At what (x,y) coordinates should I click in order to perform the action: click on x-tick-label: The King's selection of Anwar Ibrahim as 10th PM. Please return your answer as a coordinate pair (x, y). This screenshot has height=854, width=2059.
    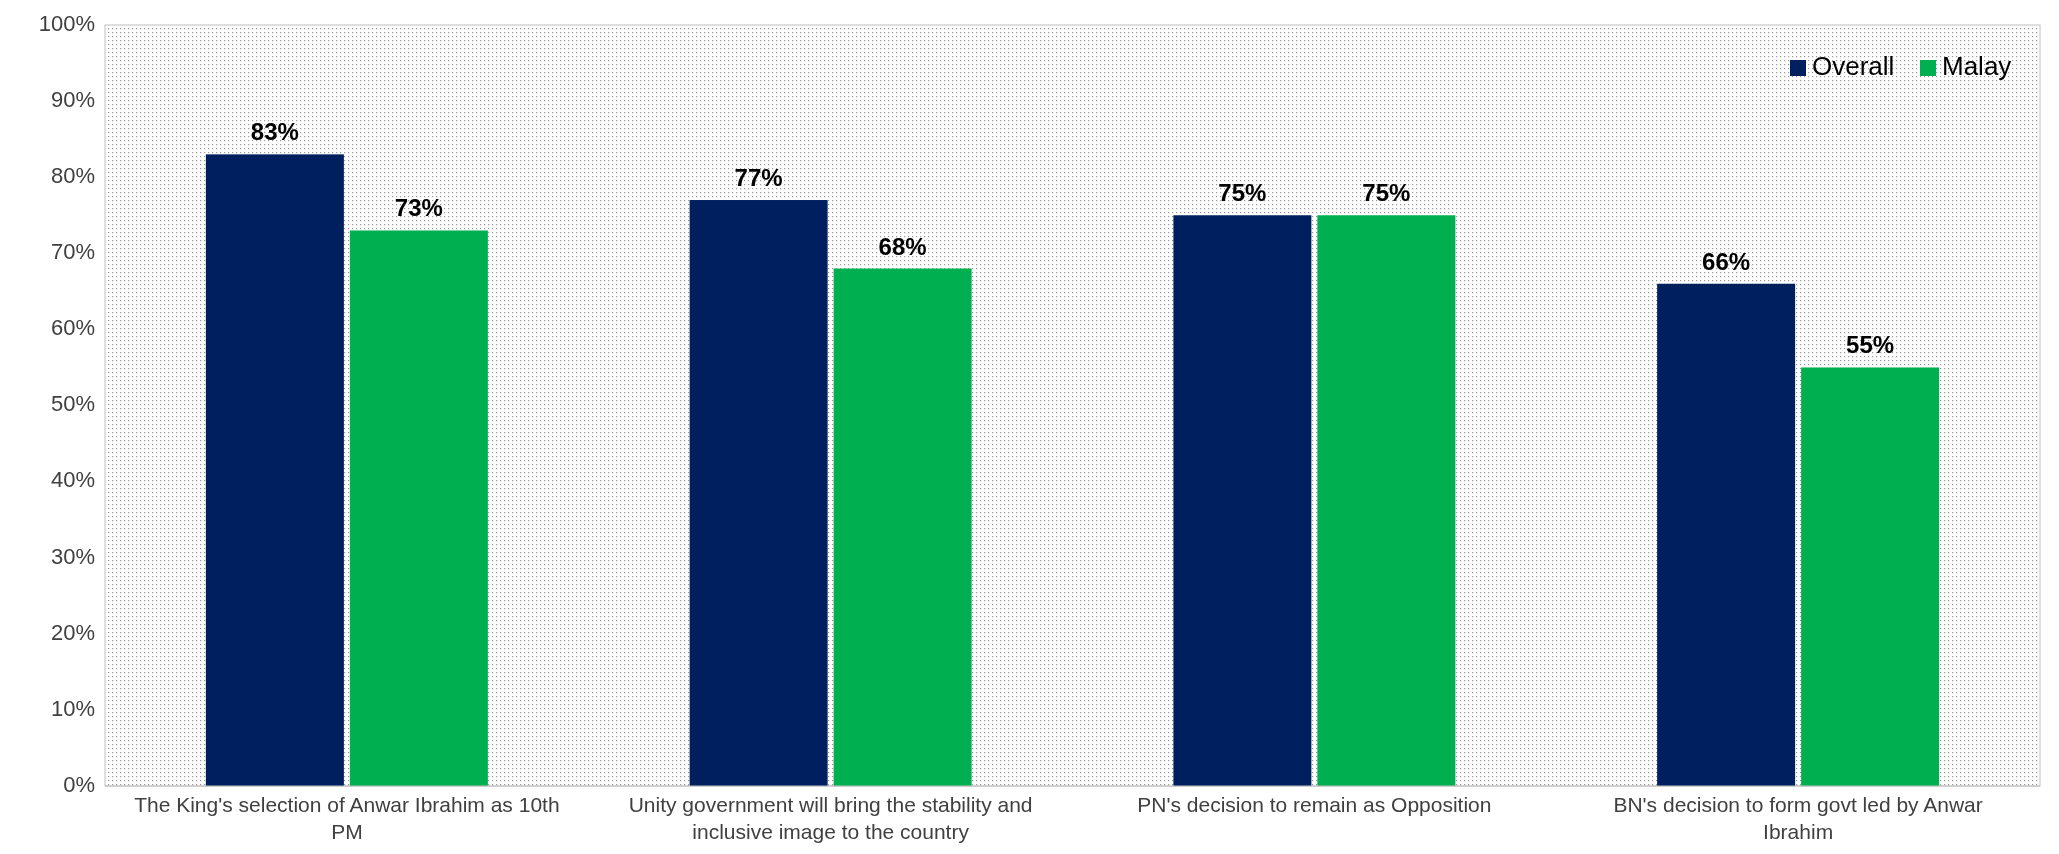
    Looking at the image, I should click on (347, 818).